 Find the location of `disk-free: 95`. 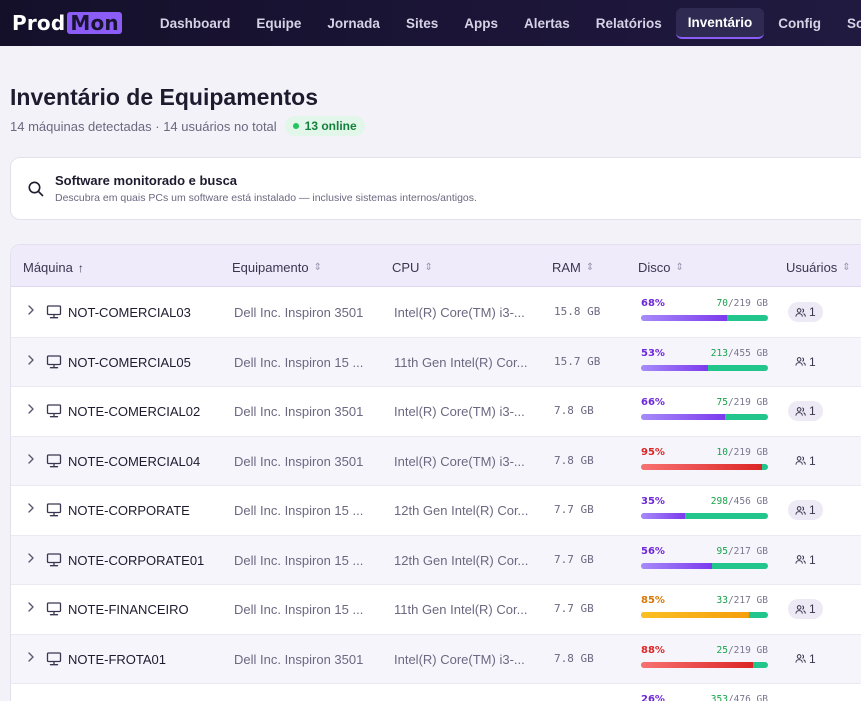

disk-free: 95 is located at coordinates (722, 551).